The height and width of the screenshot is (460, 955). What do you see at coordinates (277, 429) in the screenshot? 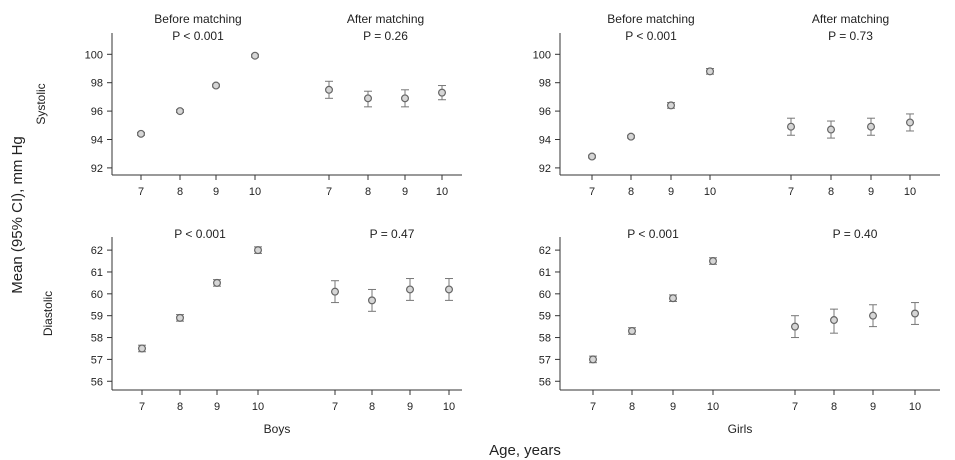
I see `sex-group-label: Boys` at bounding box center [277, 429].